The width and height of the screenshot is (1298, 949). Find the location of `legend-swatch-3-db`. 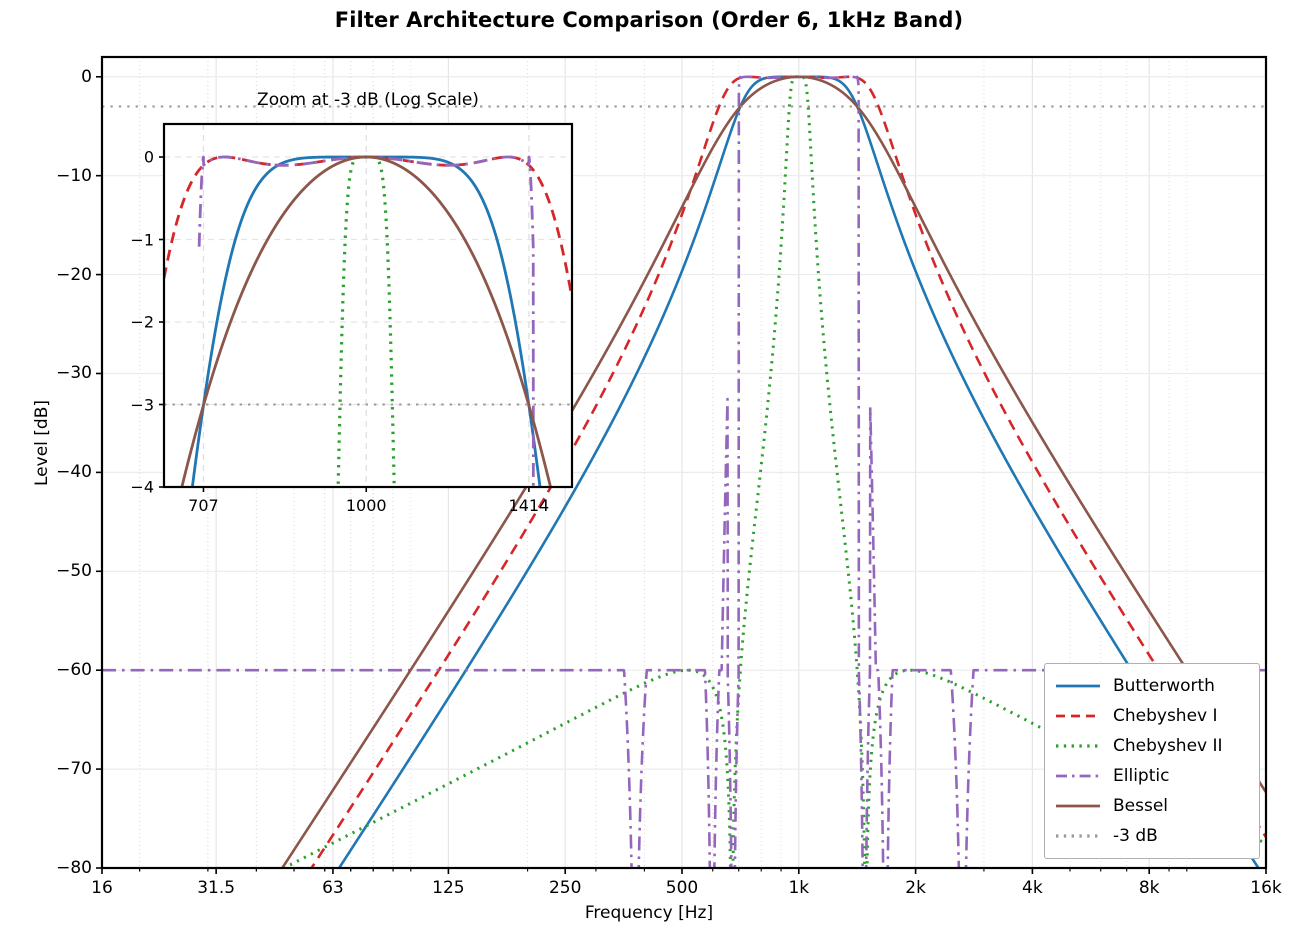

legend-swatch-3-db is located at coordinates (1078, 836).